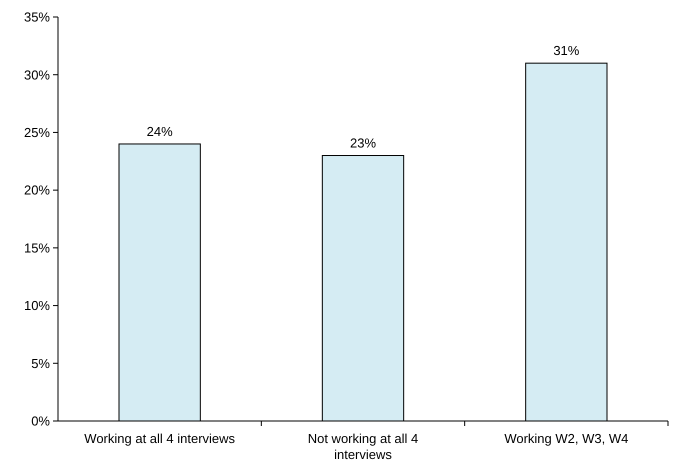 Image resolution: width=676 pixels, height=475 pixels. Describe the element at coordinates (37, 74) in the screenshot. I see `y-tick-label: 30%` at that location.